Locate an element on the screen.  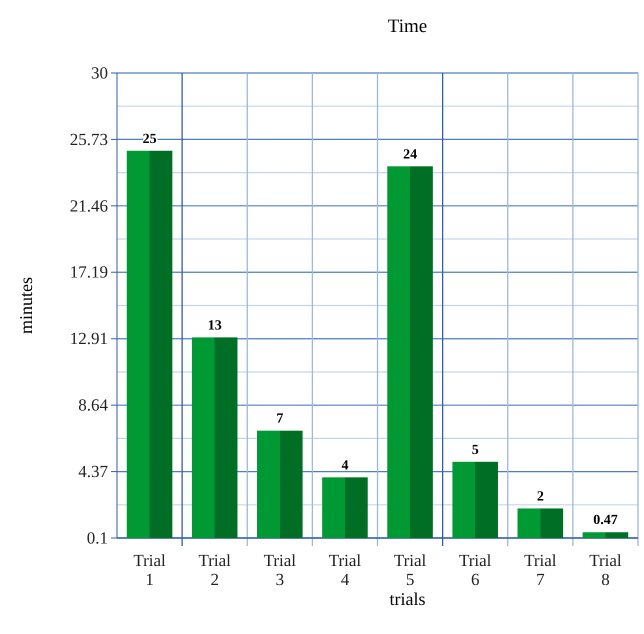
y-tick-label: 8.64 is located at coordinates (93, 405).